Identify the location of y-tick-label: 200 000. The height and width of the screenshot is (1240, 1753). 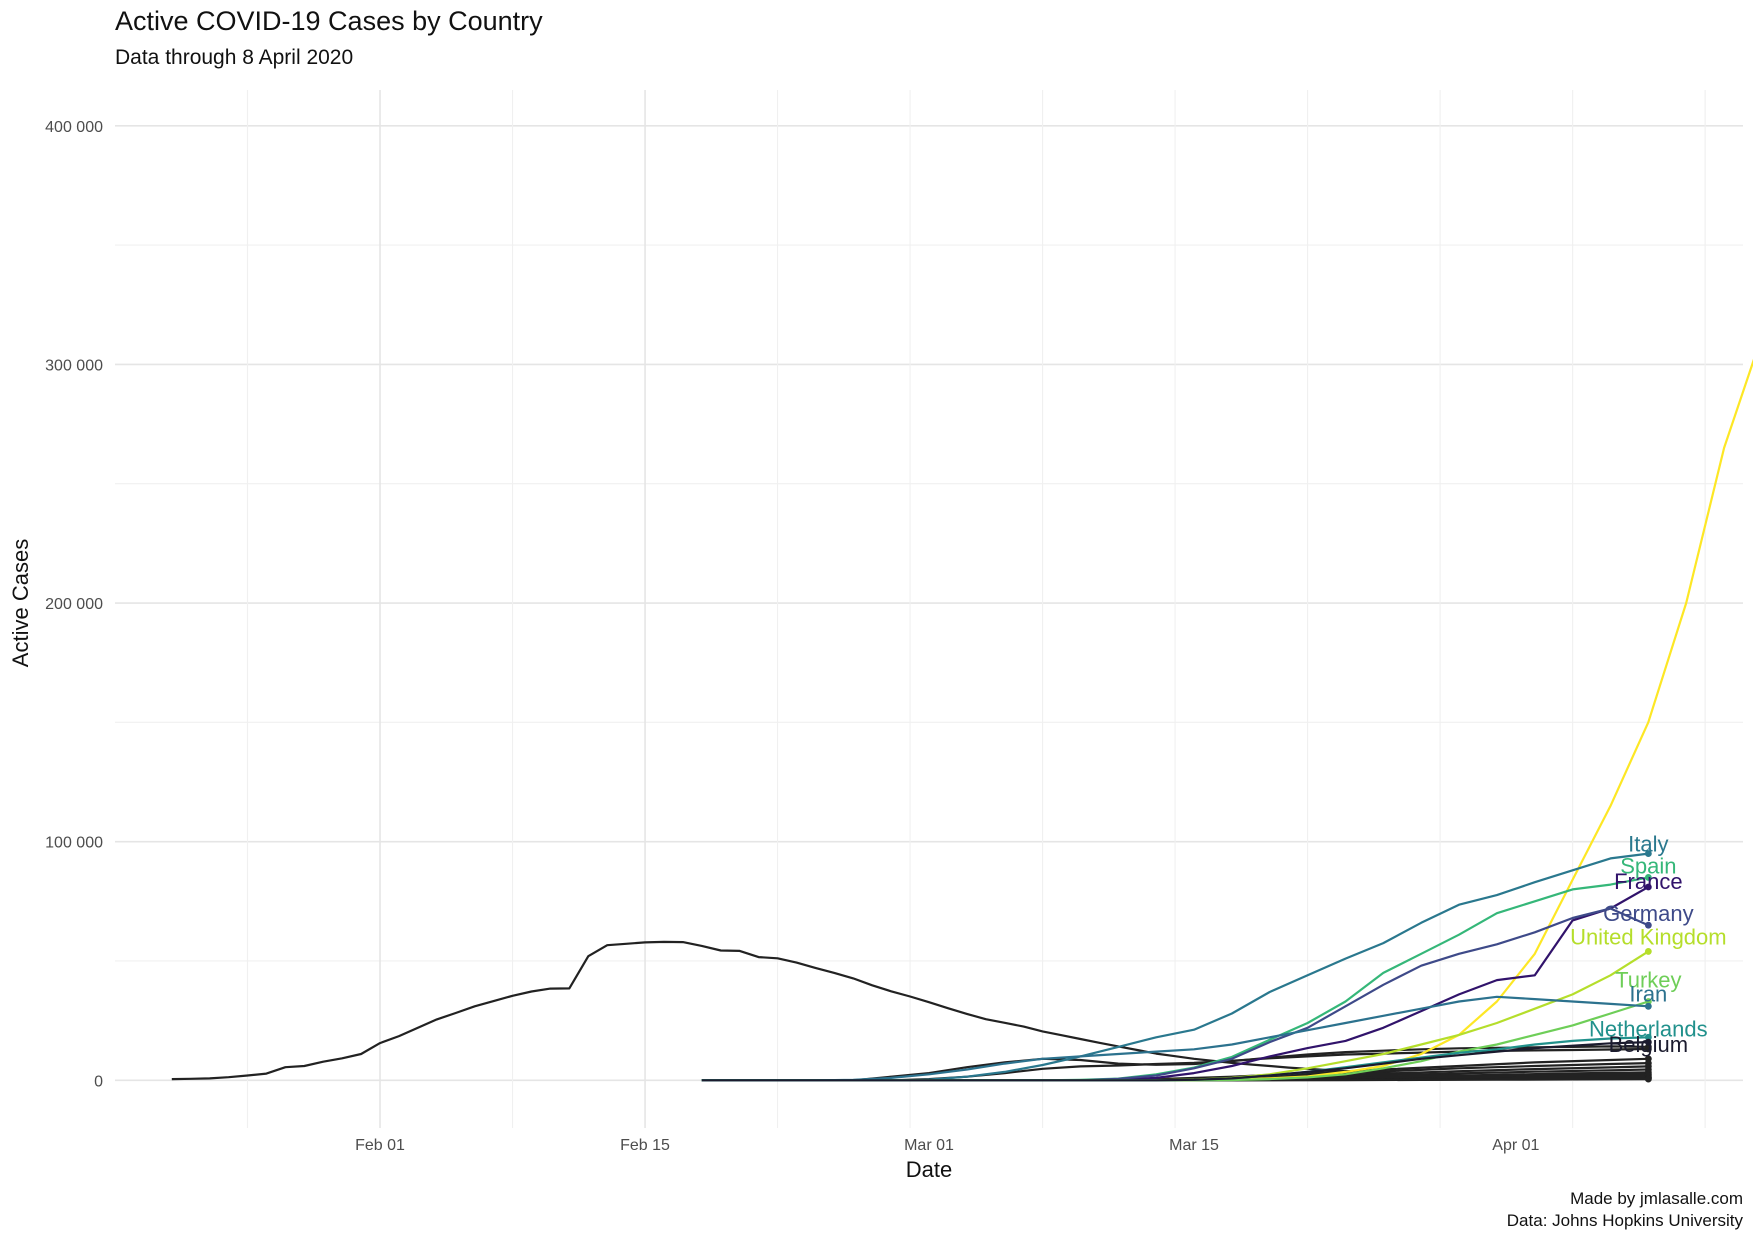
(74, 604).